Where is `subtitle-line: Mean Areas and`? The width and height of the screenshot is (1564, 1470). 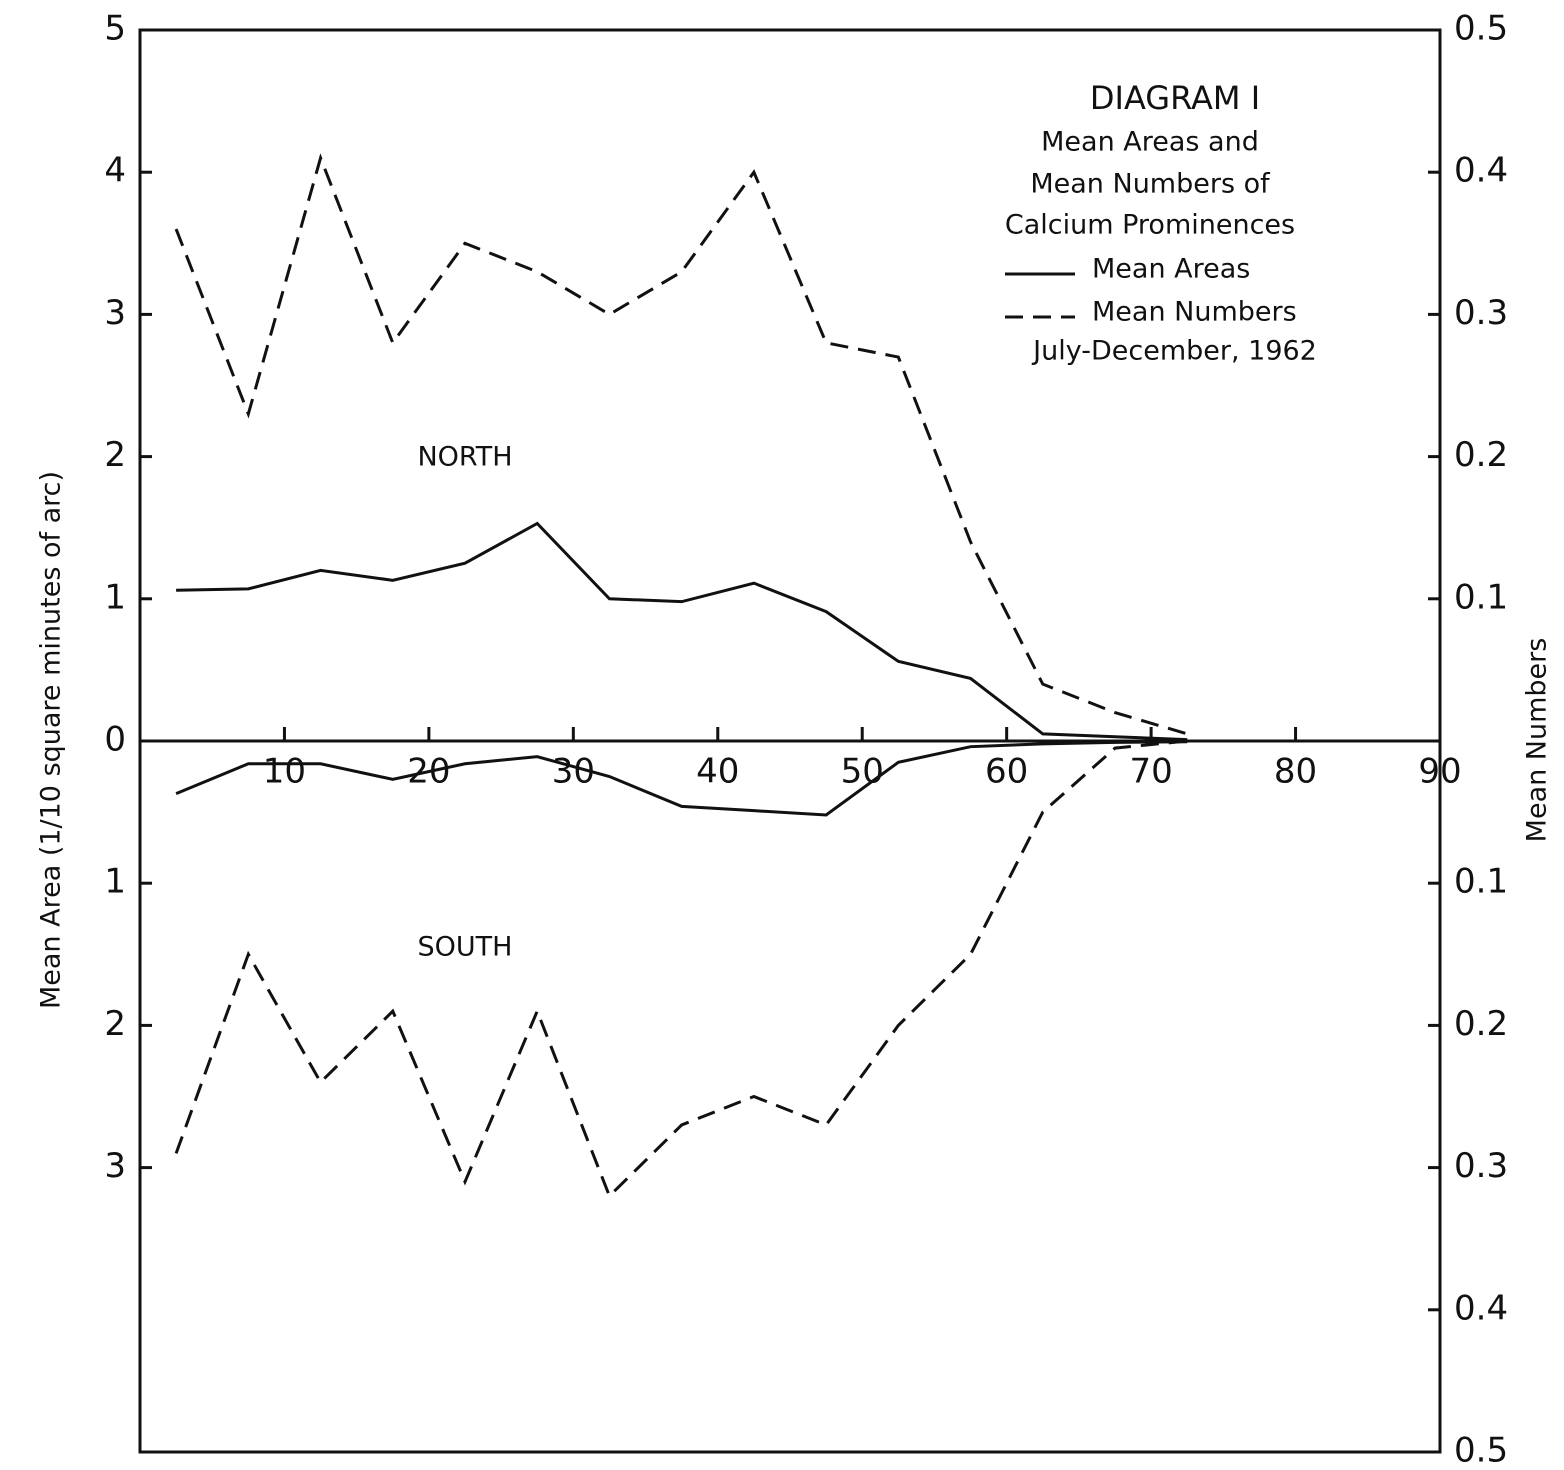
subtitle-line: Mean Areas and is located at coordinates (1150, 142).